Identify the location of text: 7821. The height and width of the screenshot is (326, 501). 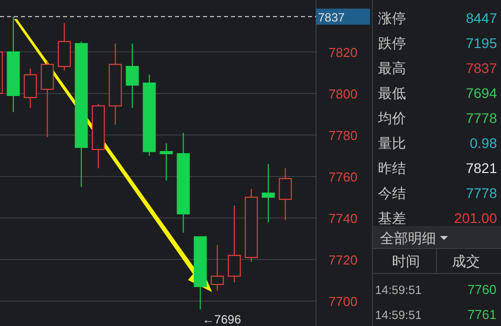
(481, 168).